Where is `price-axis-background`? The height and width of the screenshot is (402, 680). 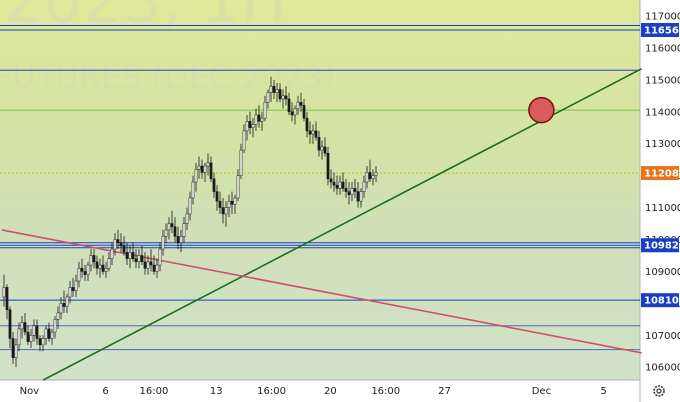
price-axis-background is located at coordinates (660, 201).